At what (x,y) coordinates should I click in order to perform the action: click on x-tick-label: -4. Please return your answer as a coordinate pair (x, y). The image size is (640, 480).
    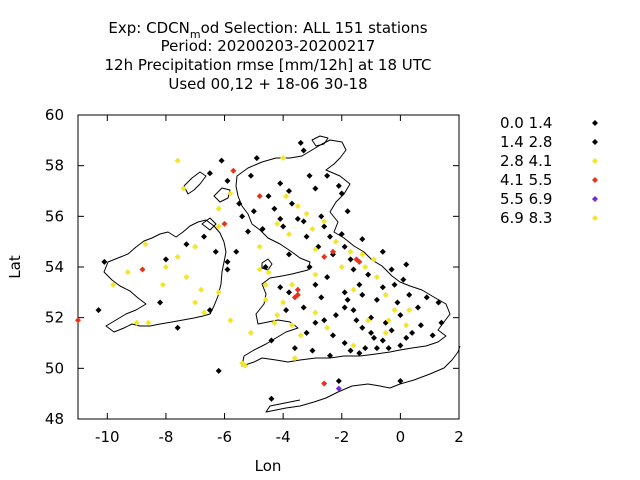
    Looking at the image, I should click on (283, 437).